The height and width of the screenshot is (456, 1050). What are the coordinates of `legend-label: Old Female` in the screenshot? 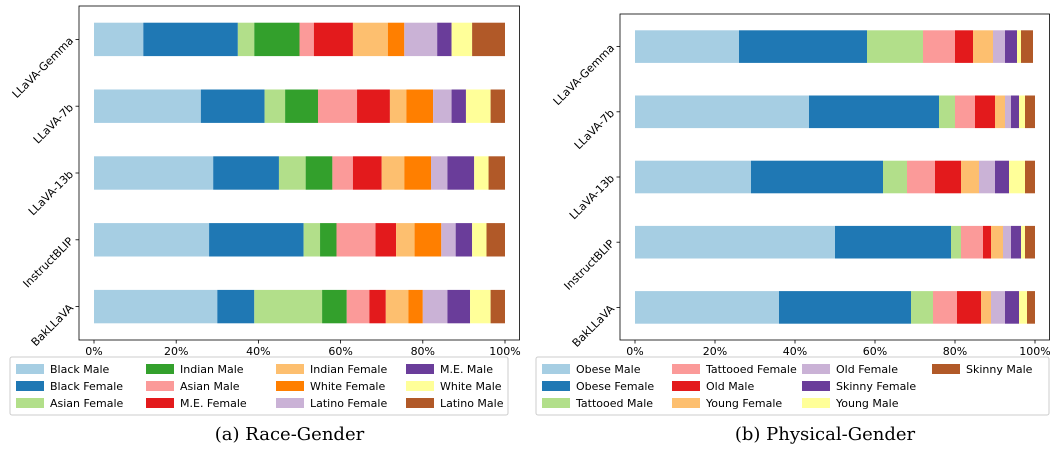 It's located at (867, 369).